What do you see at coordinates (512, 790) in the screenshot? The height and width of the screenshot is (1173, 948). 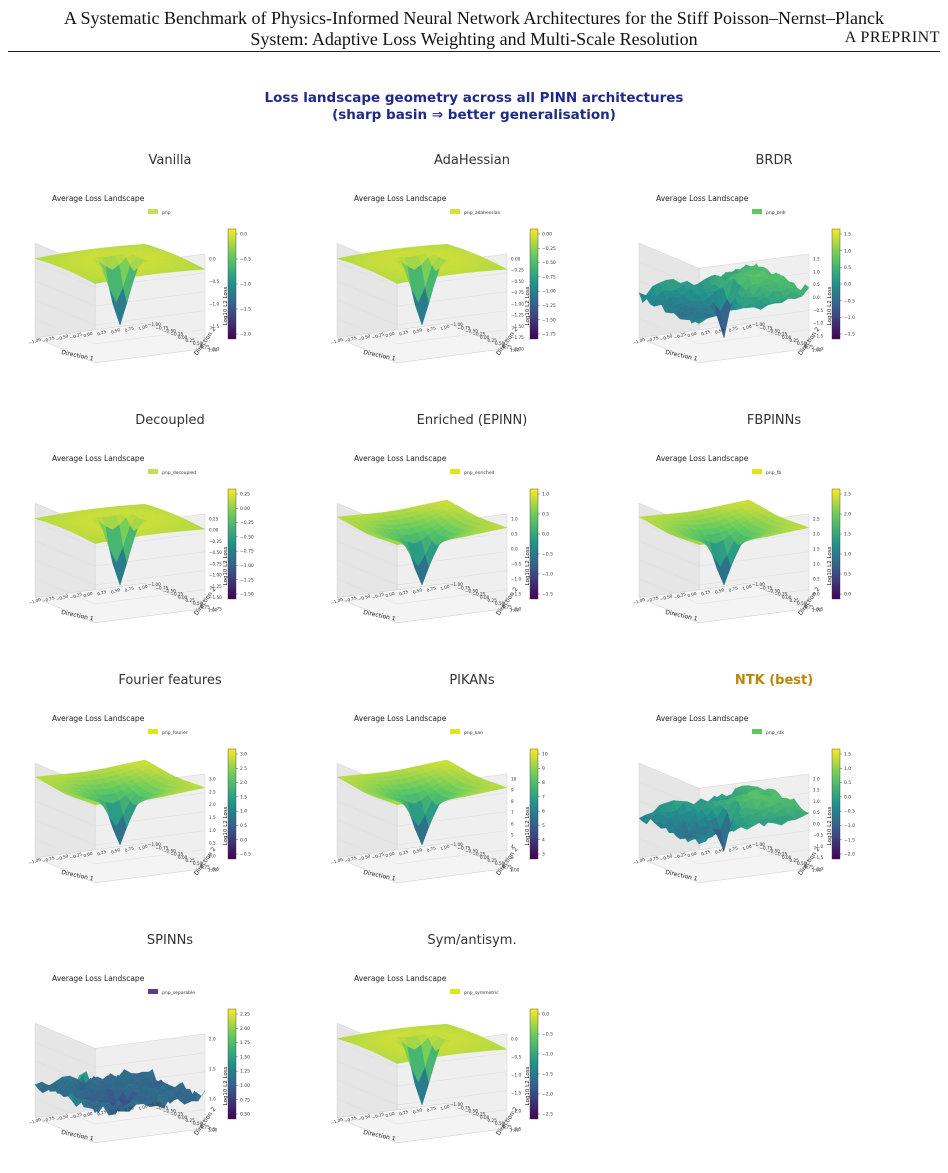 I see `z-tick-label: 9` at bounding box center [512, 790].